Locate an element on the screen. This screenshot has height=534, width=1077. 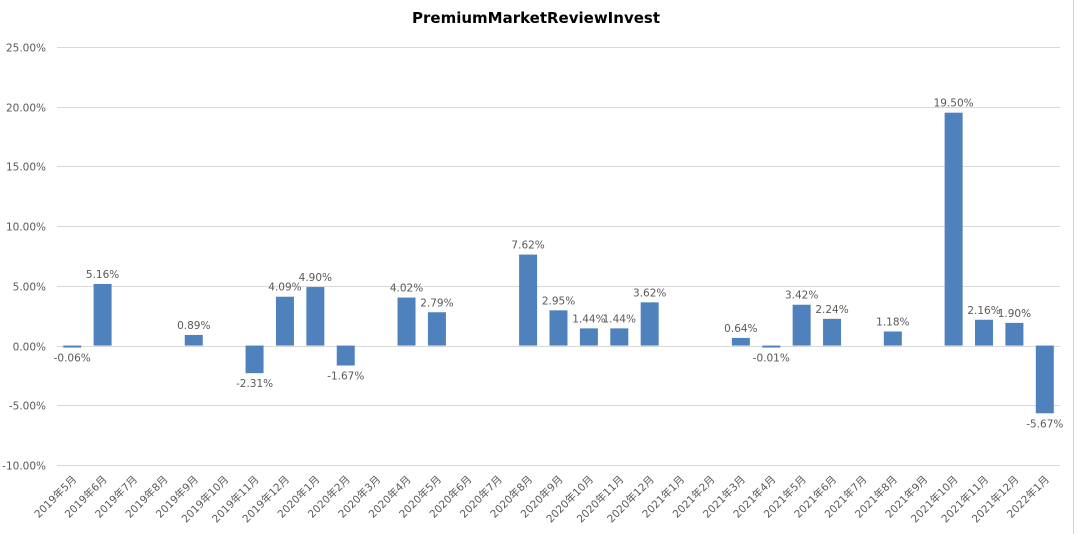
data-label: 19.50% is located at coordinates (954, 104).